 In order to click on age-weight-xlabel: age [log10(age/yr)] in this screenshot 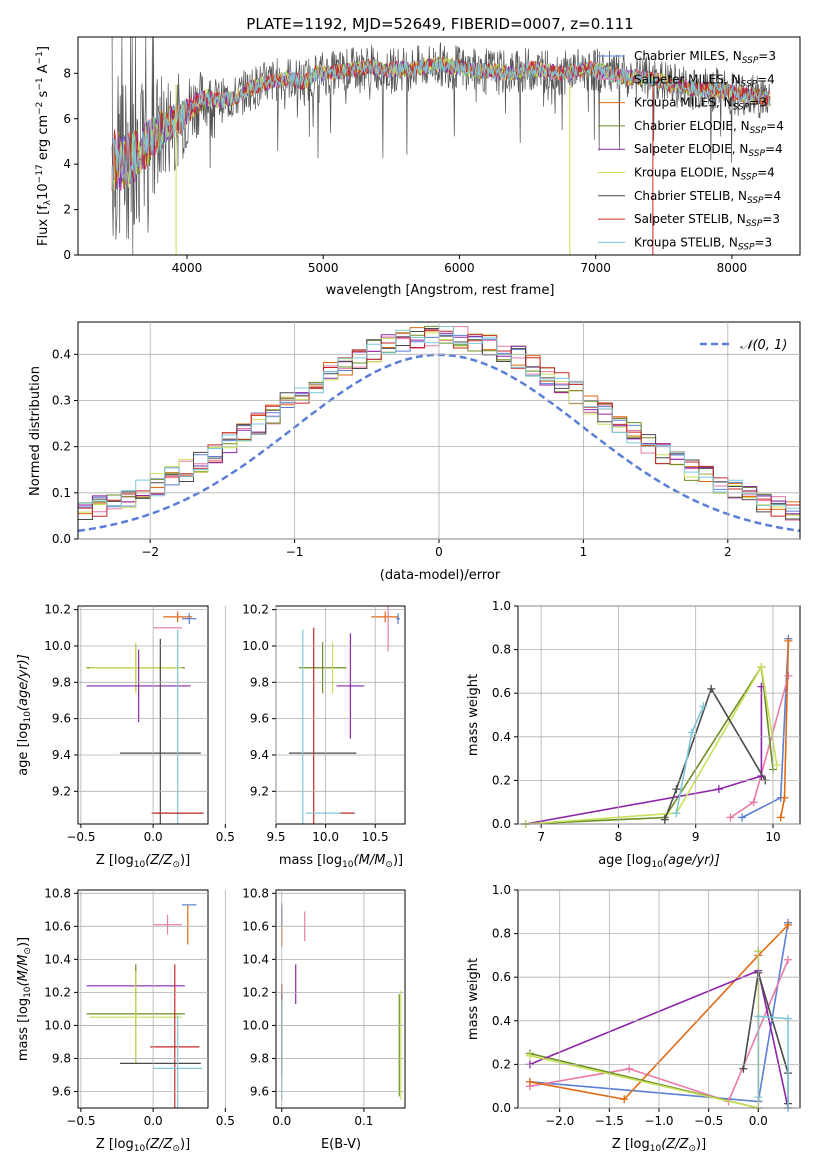, I will do `click(659, 861)`.